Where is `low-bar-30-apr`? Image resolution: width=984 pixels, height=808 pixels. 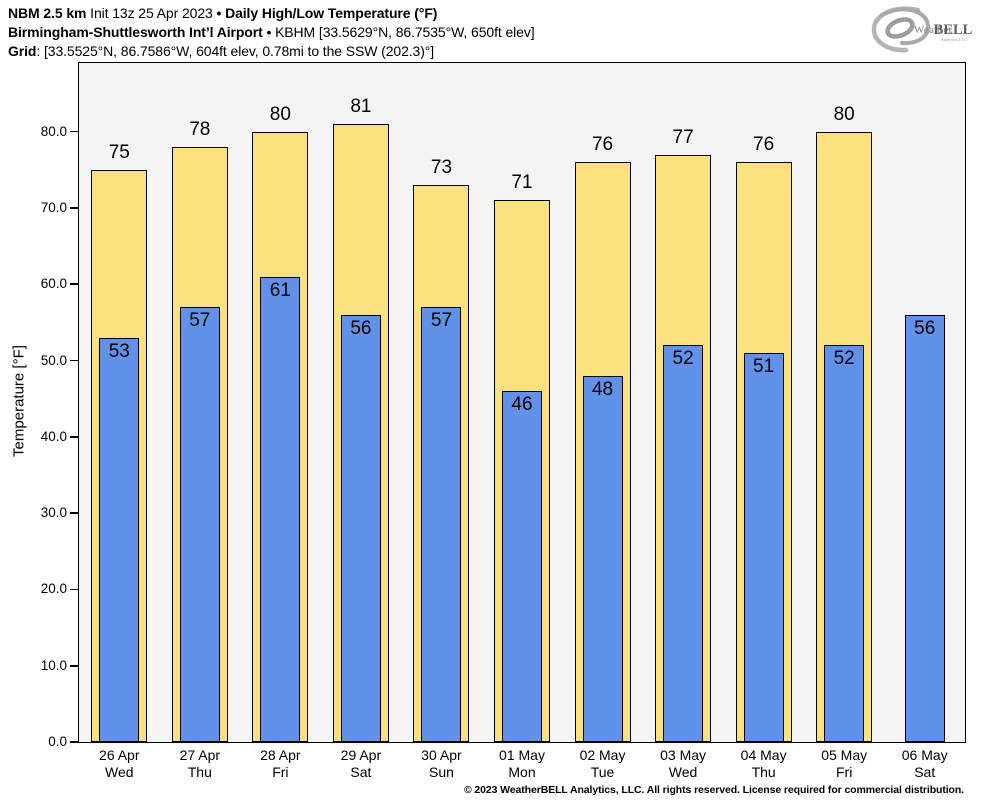 low-bar-30-apr is located at coordinates (441, 524).